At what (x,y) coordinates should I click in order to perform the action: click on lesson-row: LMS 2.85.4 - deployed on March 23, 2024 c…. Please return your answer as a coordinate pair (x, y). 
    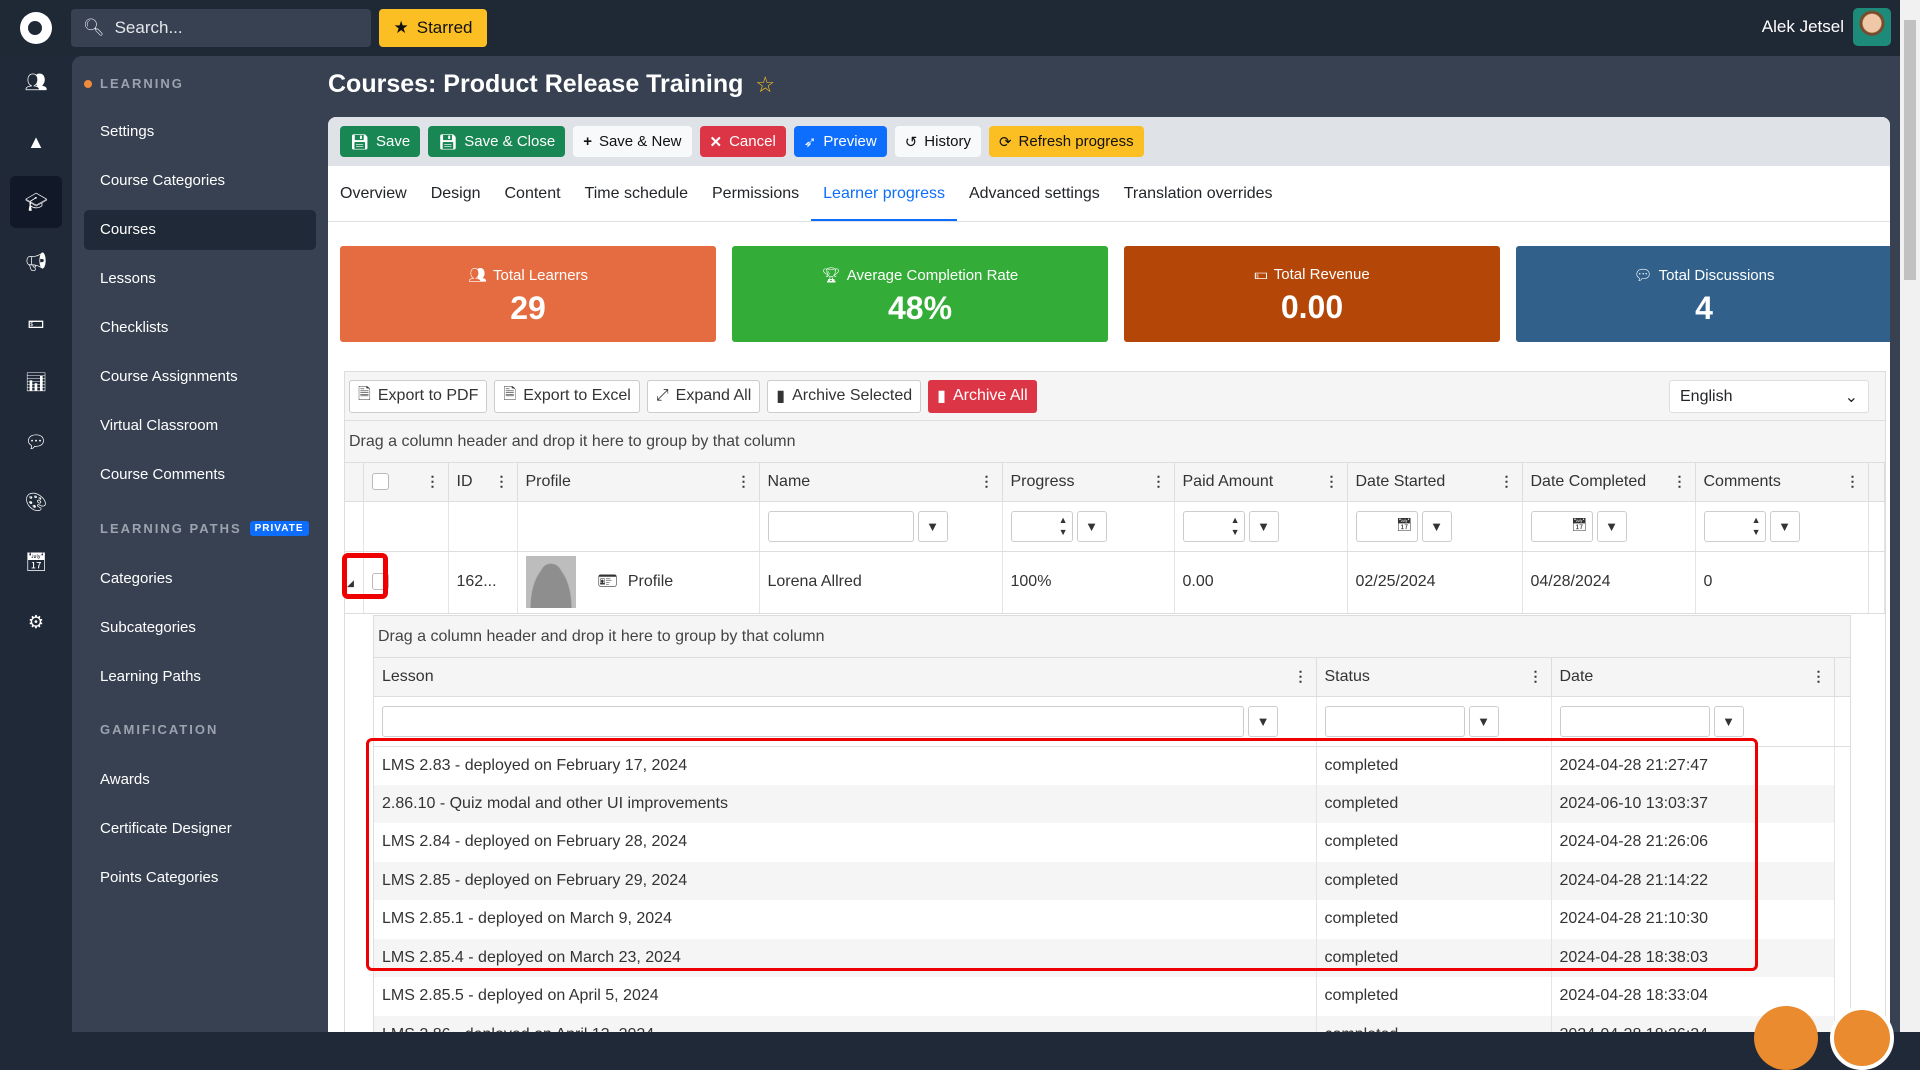
    Looking at the image, I should click on (1112, 957).